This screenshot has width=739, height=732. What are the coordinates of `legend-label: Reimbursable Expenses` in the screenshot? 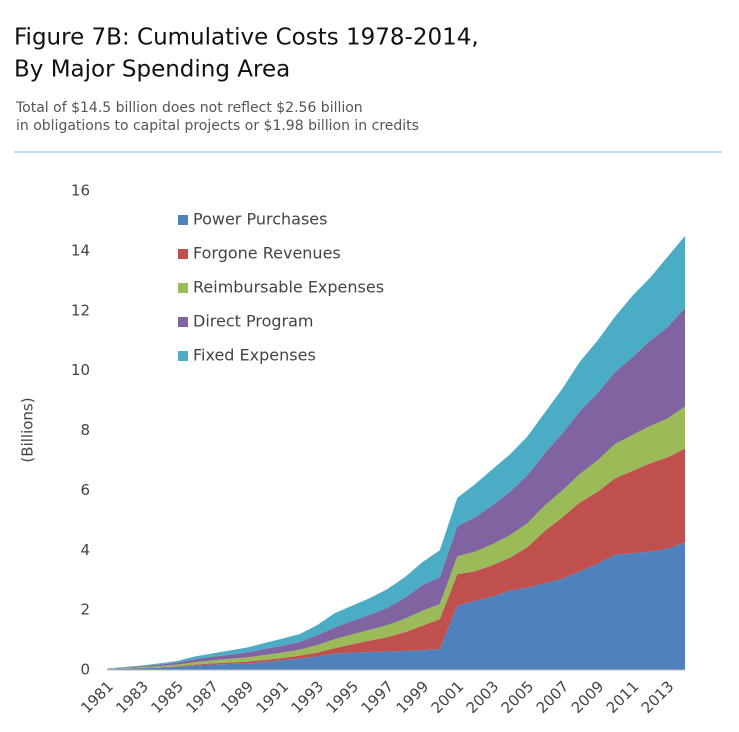 It's located at (288, 287).